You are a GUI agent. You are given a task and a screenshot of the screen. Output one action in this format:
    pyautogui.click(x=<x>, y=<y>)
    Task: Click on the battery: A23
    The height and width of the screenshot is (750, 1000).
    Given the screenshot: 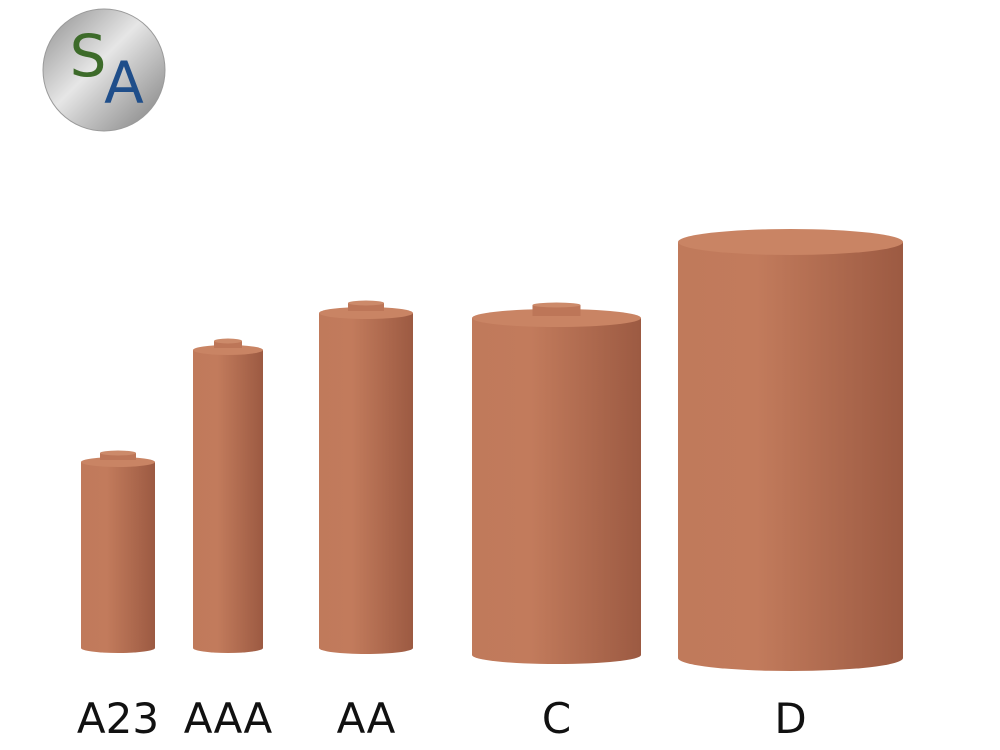 What is the action you would take?
    pyautogui.click(x=118, y=596)
    